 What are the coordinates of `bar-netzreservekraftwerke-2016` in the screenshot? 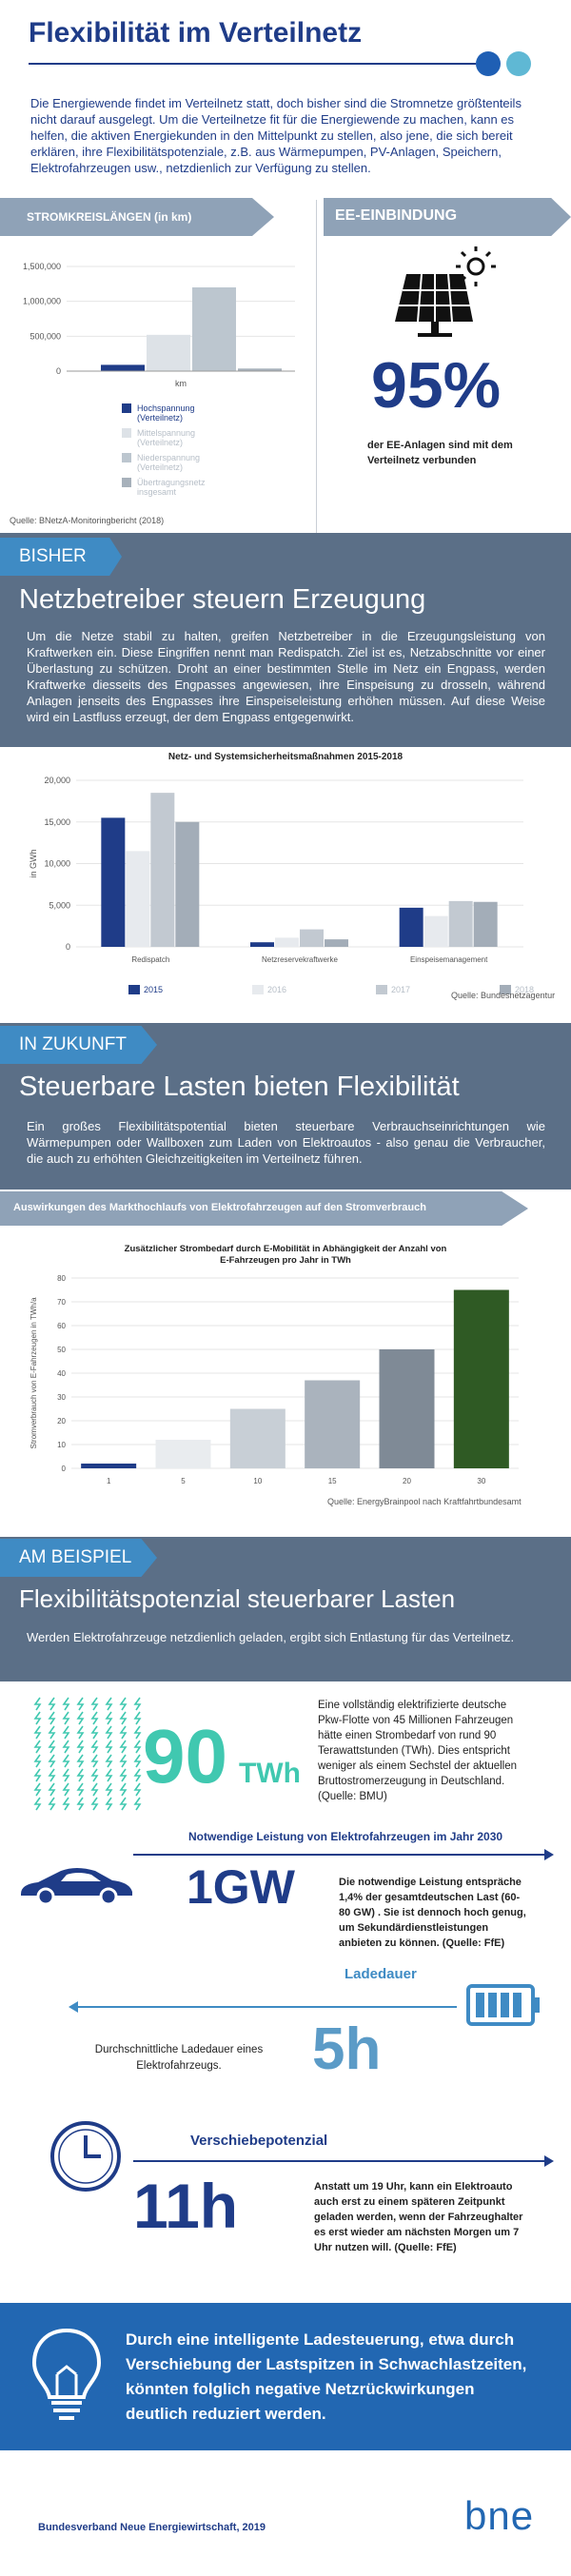 It's located at (287, 942).